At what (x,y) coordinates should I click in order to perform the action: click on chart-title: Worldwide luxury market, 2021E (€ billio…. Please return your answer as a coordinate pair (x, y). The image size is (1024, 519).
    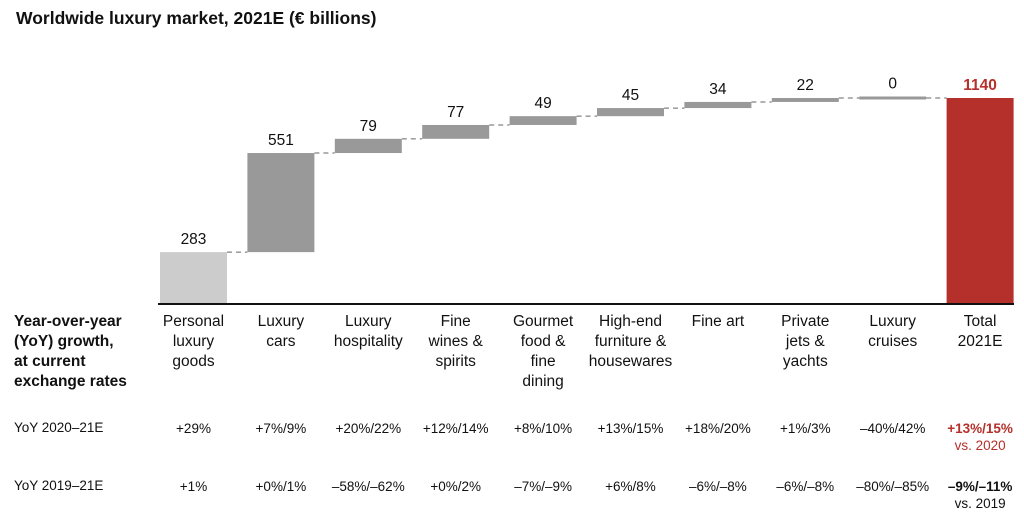
    Looking at the image, I should click on (196, 18).